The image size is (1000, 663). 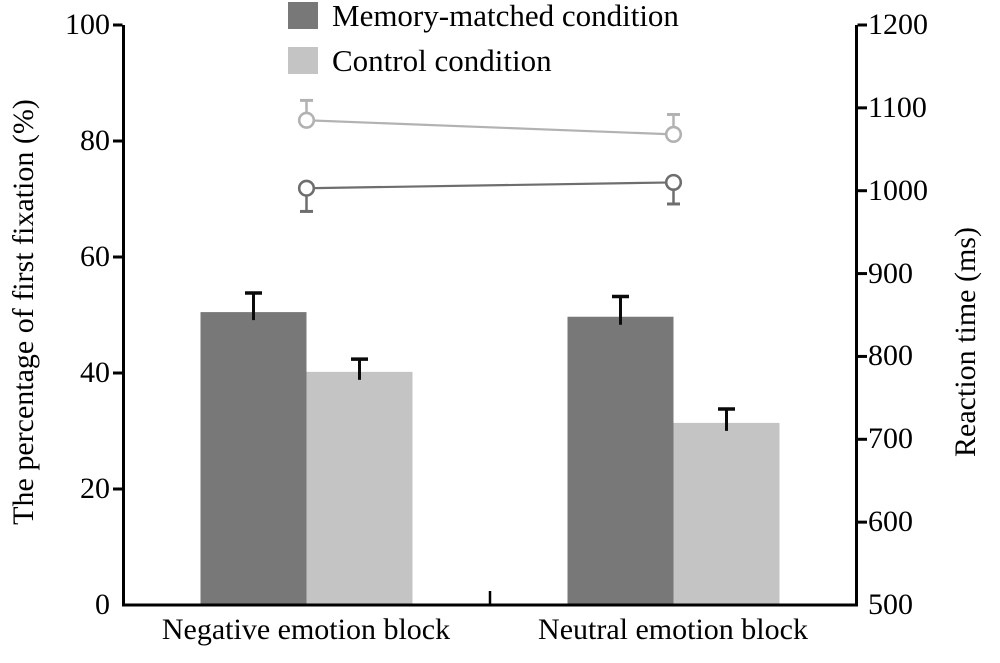 I want to click on bar-memory-matched-negative, so click(x=253, y=458).